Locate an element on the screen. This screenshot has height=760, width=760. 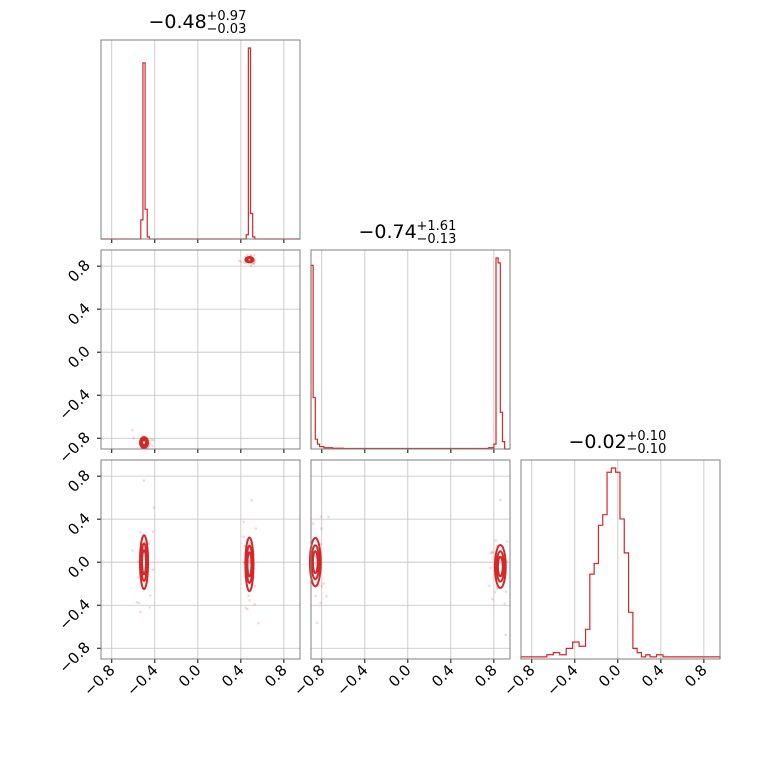
ytick-label-1-1: −0.4 is located at coordinates (74, 404).